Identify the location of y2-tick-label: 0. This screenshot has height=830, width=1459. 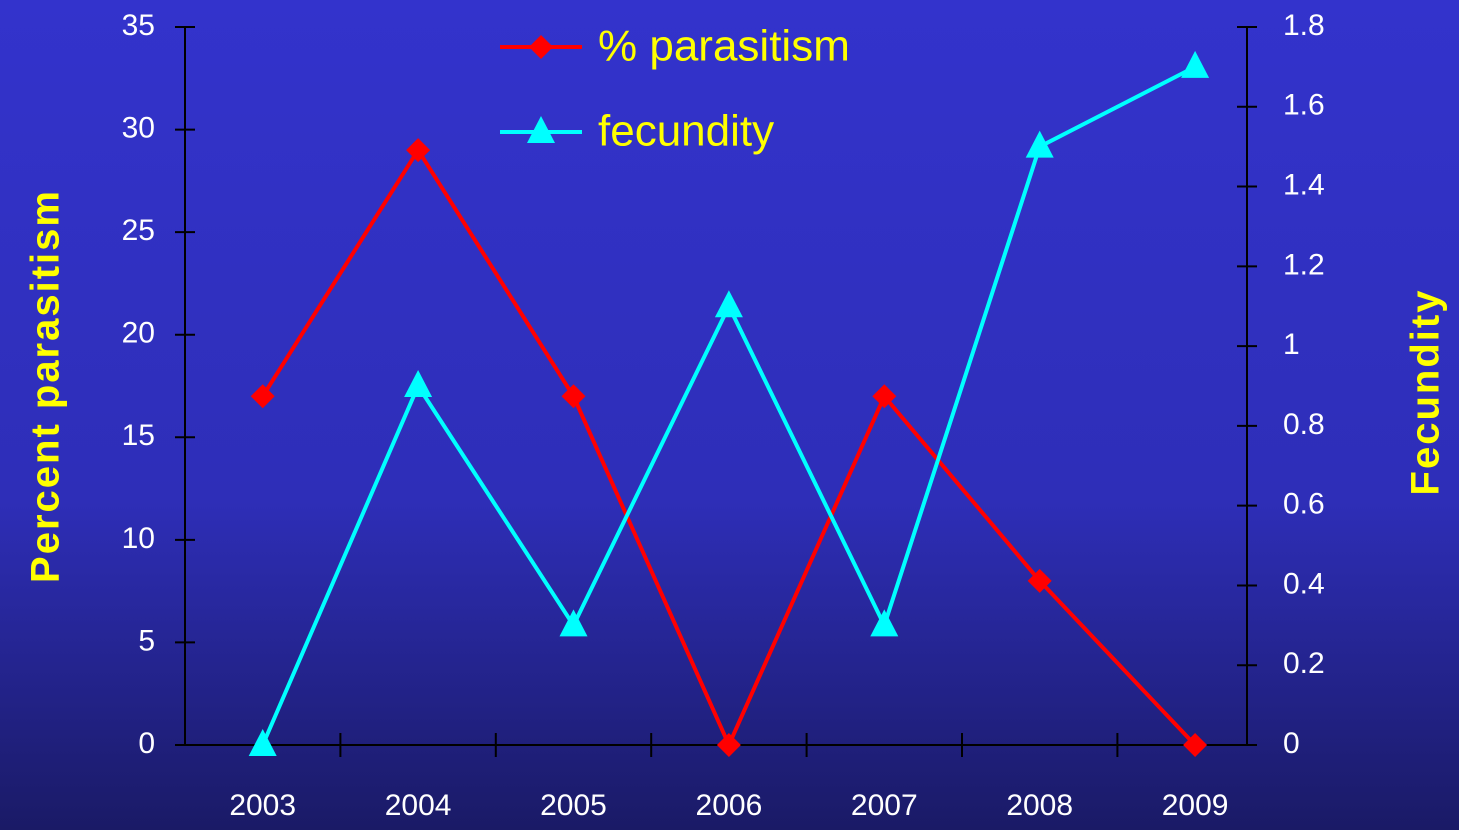
(1291, 743).